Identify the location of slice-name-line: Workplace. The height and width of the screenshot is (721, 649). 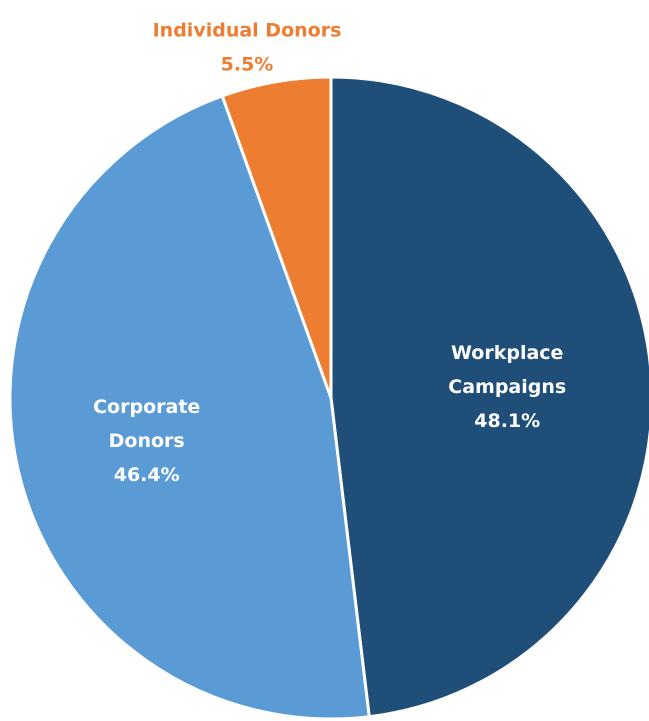
(507, 353).